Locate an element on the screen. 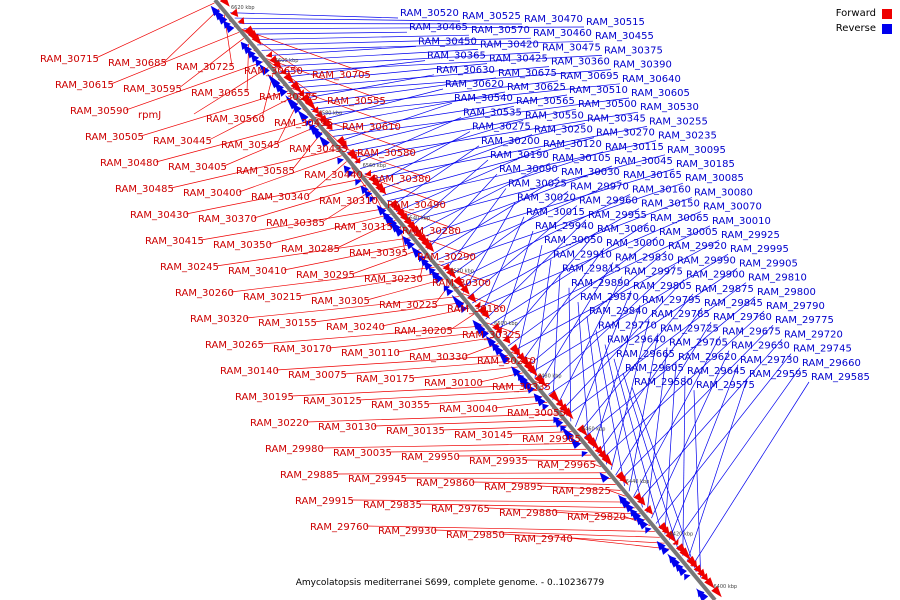 The image size is (900, 600). forward-gene-label: RAM_30245 is located at coordinates (189, 267).